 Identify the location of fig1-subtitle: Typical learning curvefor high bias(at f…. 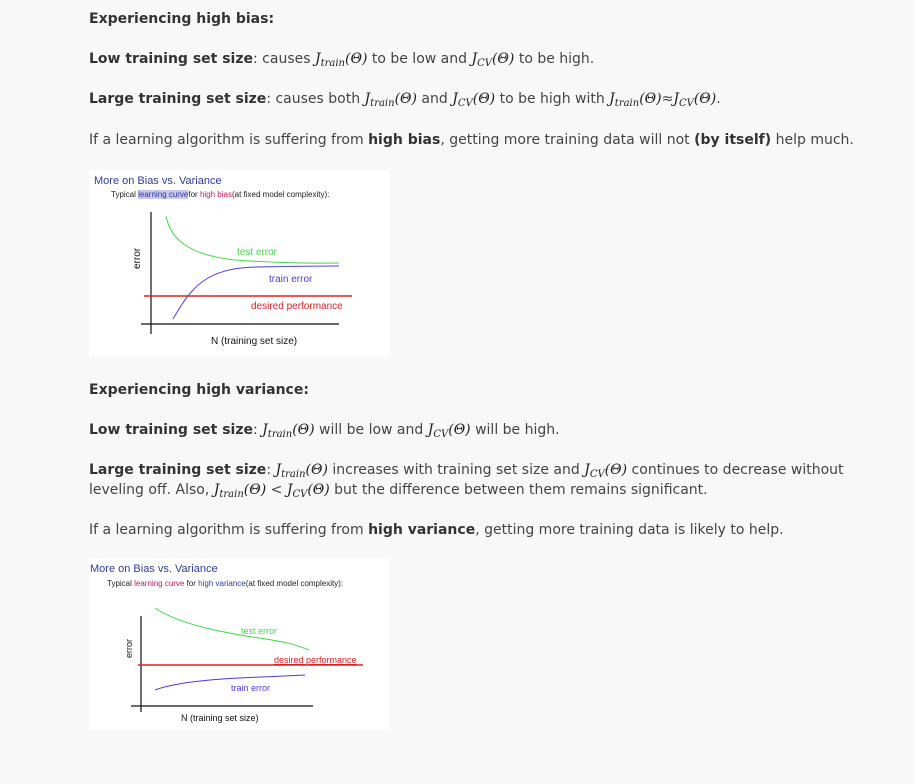
(220, 194).